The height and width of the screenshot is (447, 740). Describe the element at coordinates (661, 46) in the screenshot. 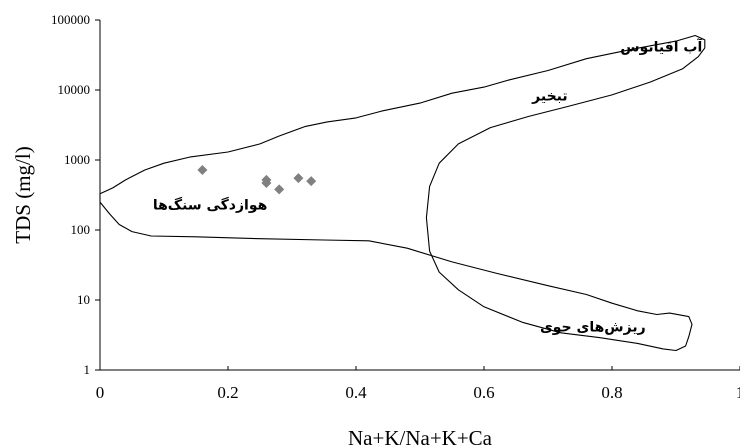

I see `region-label: آب اقیانوس` at that location.